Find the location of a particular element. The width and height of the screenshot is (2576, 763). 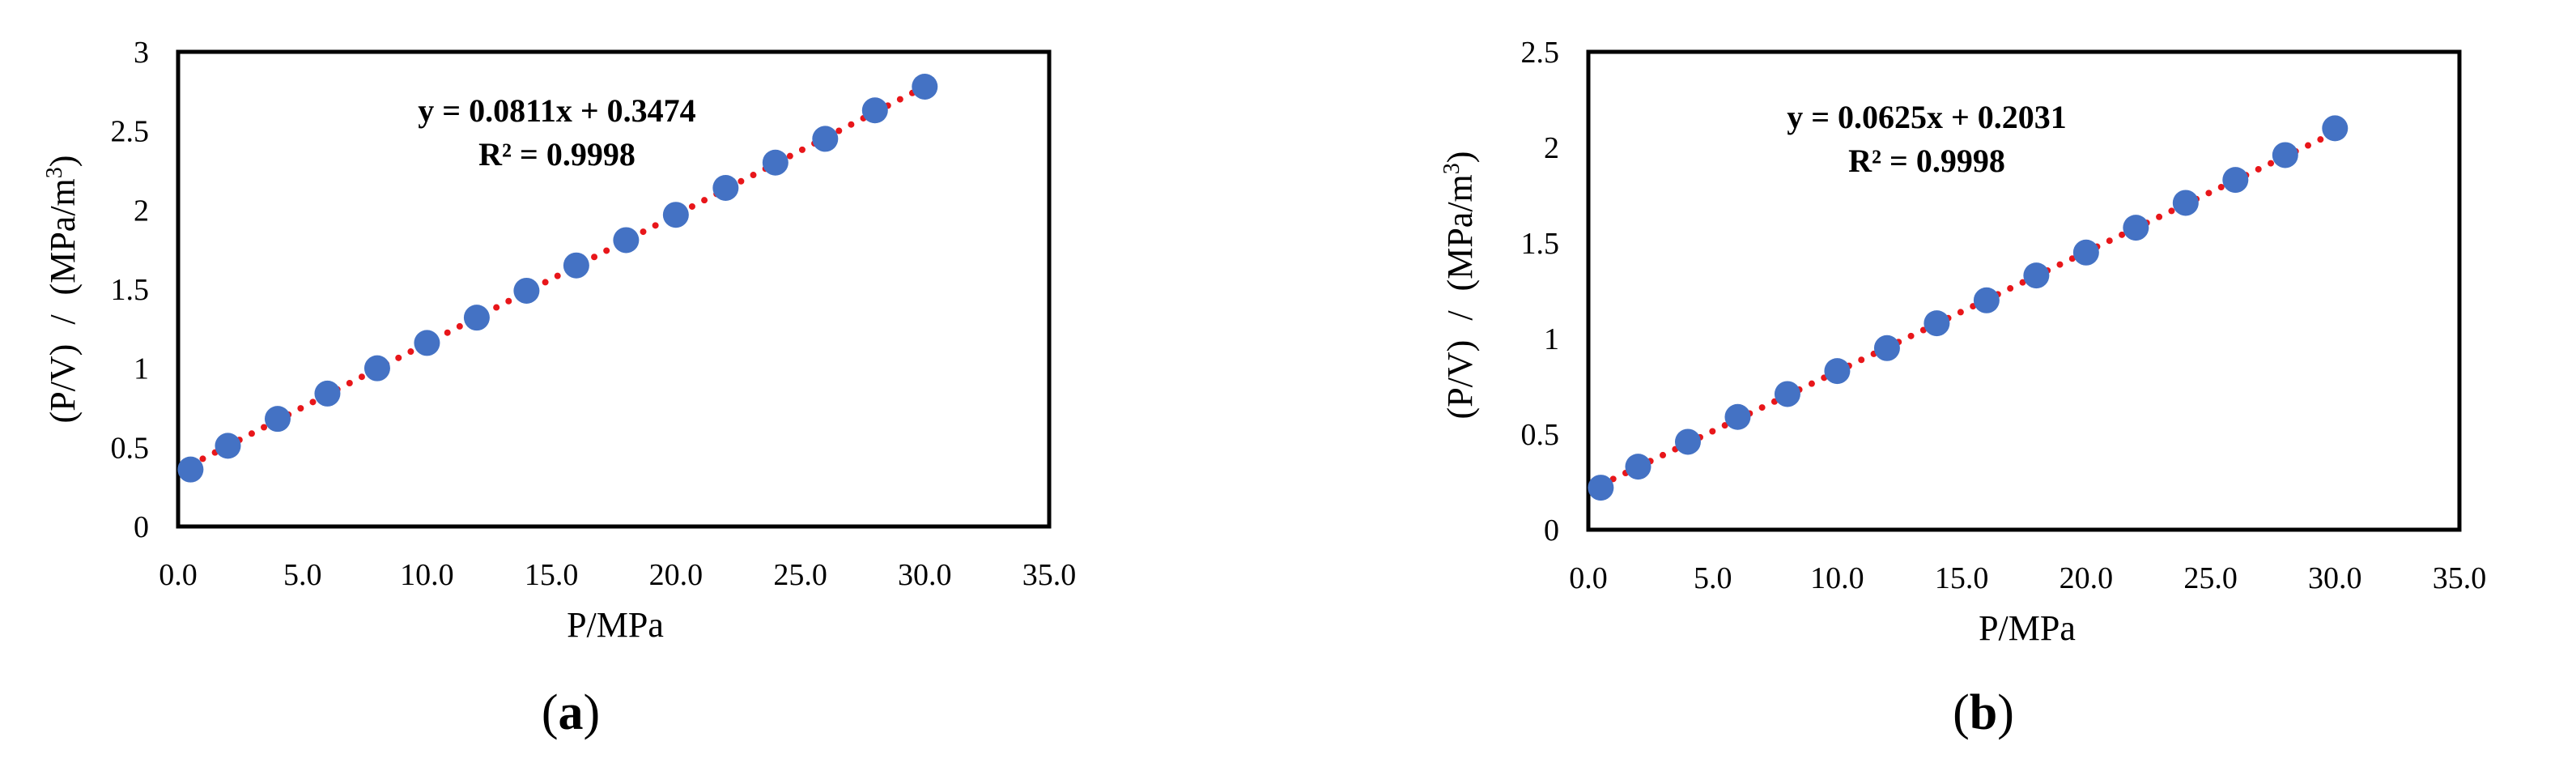

y-tick-labels: 0 0.5 1 1.5 2 2.5 3 is located at coordinates (130, 290).